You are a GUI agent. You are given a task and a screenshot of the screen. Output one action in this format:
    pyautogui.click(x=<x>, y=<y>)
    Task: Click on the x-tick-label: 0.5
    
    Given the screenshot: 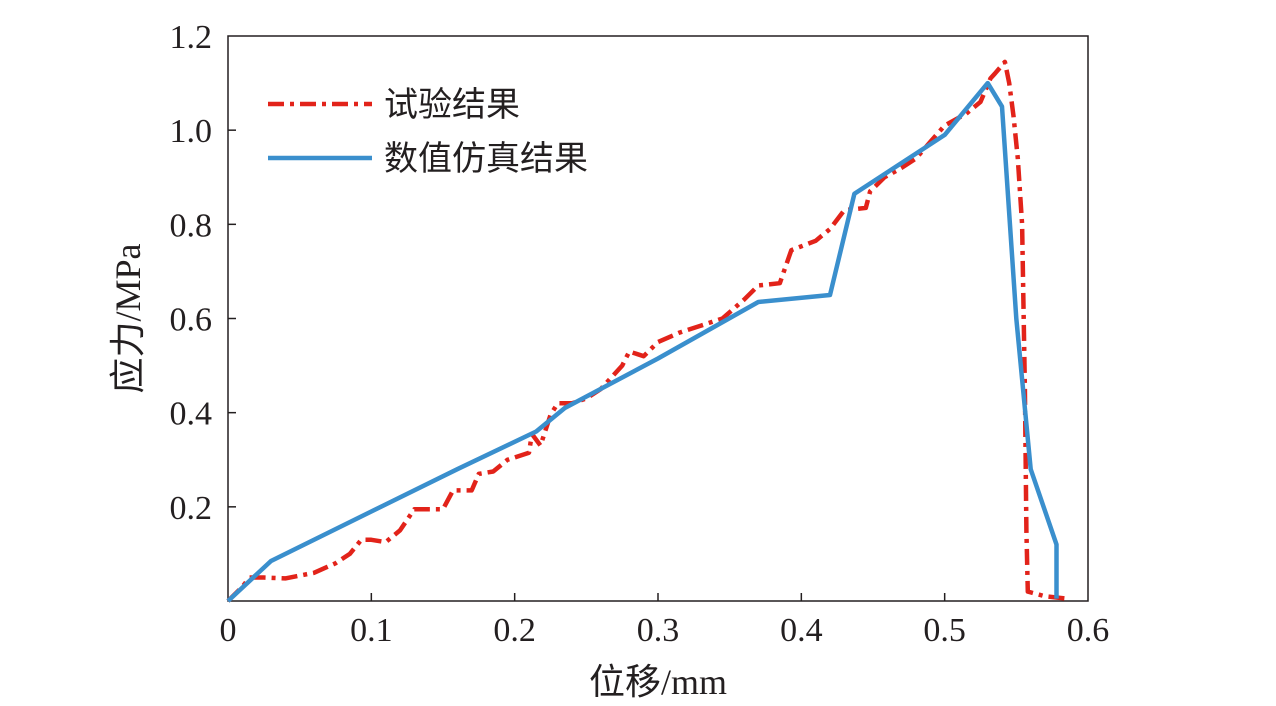 What is the action you would take?
    pyautogui.click(x=944, y=630)
    